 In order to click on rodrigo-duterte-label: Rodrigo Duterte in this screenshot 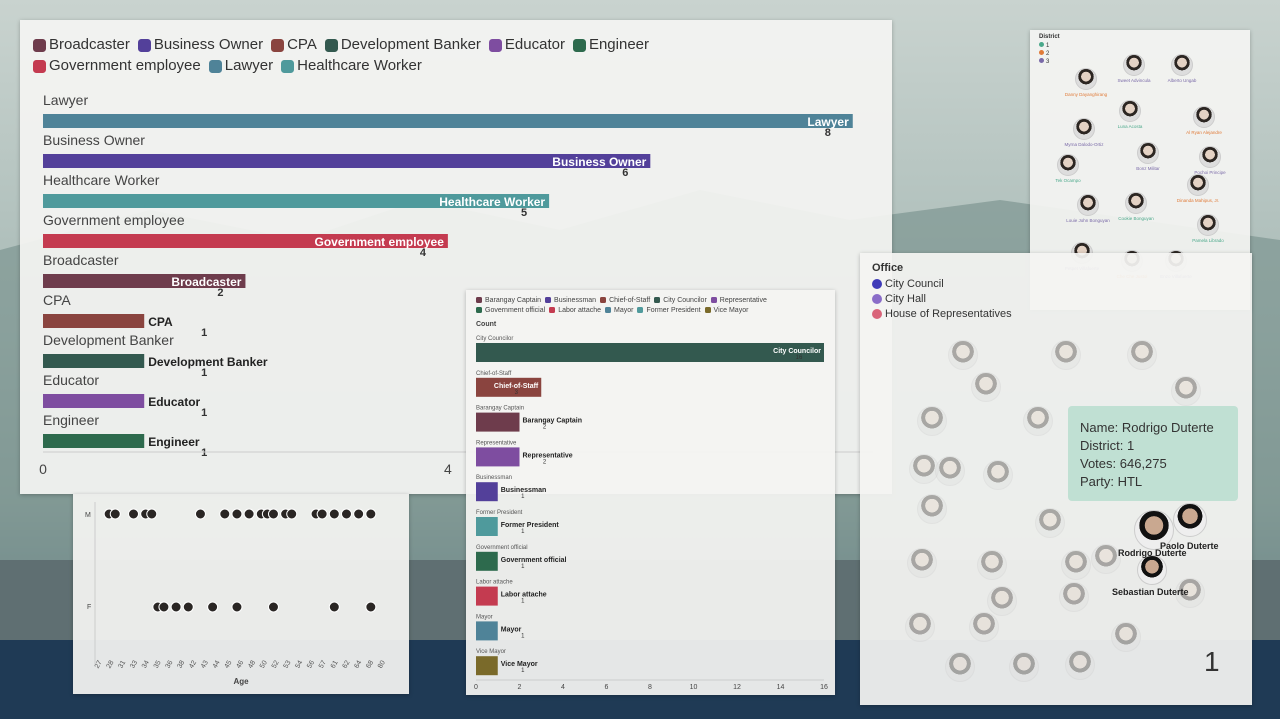, I will do `click(1152, 553)`.